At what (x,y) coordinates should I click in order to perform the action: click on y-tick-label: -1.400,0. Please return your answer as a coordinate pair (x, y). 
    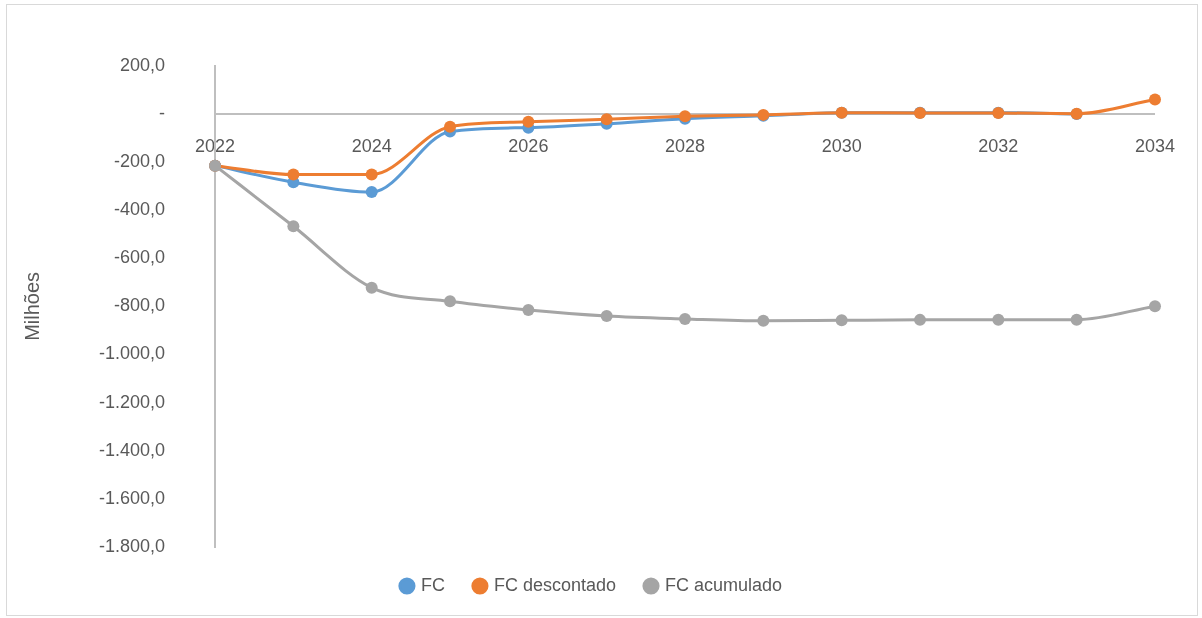
    Looking at the image, I should click on (132, 449).